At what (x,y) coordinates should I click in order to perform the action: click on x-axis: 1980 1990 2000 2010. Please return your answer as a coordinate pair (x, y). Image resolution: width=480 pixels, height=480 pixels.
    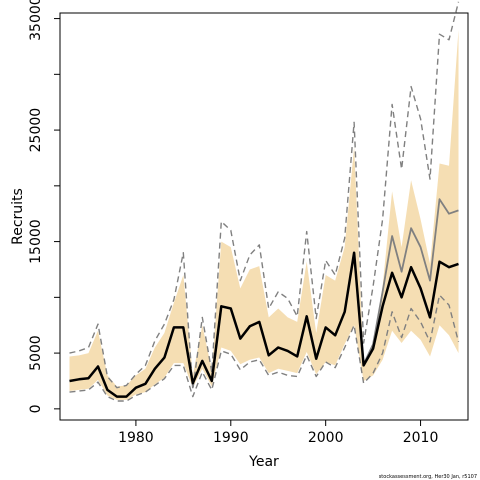
    Looking at the image, I should click on (278, 433).